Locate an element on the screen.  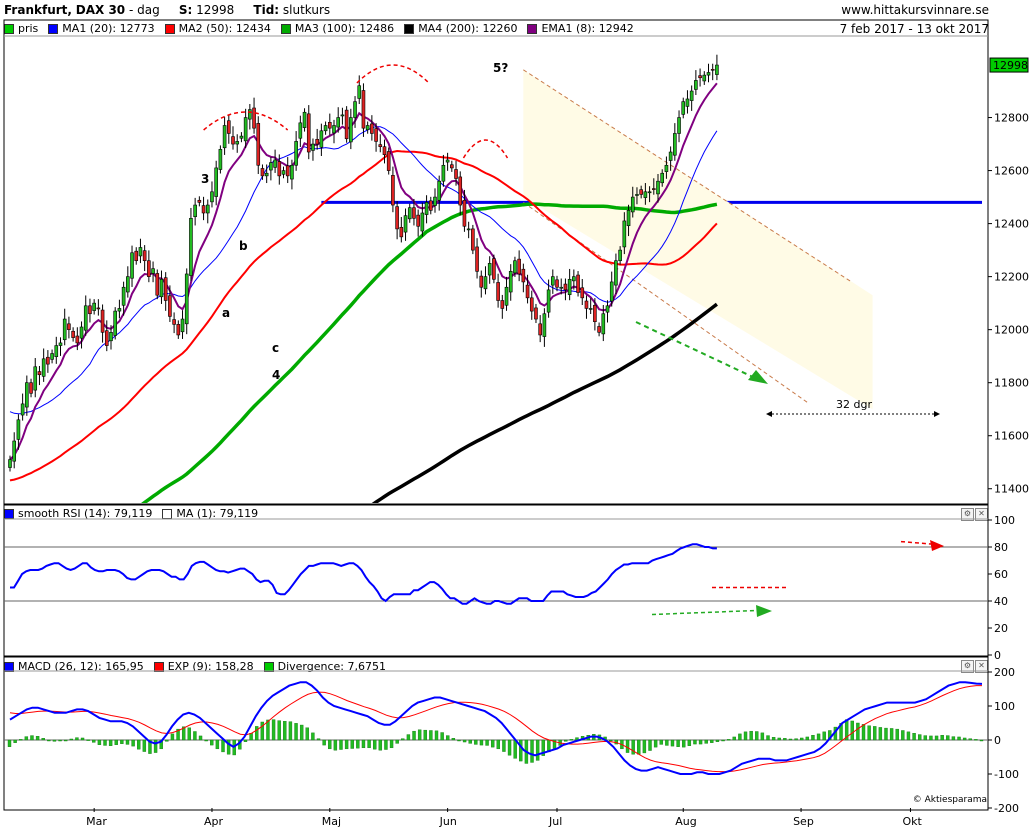
legend-label: pris is located at coordinates (28, 28).